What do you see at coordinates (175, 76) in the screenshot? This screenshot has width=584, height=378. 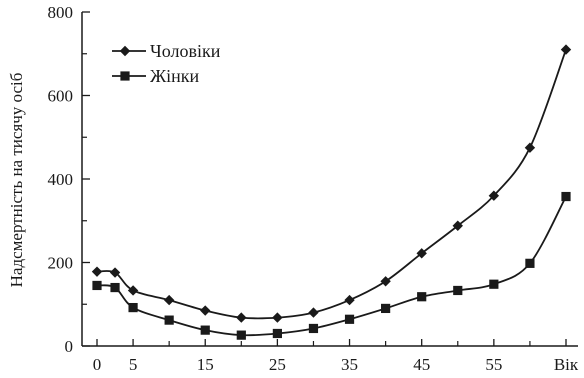 I see `legend-label: Жінки` at bounding box center [175, 76].